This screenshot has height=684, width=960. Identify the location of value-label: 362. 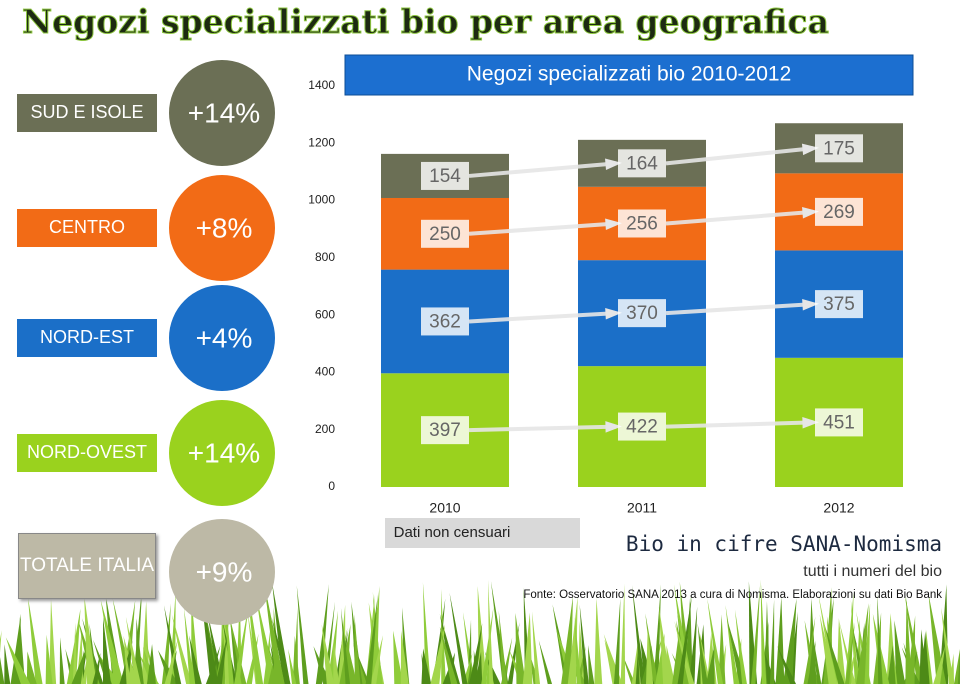
(445, 321).